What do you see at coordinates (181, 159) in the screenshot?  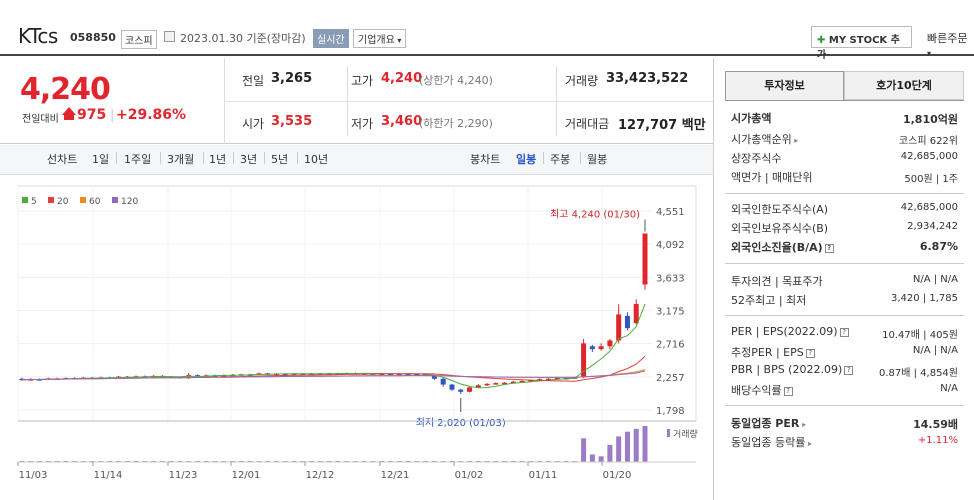 I see `period-3m: 3개월` at bounding box center [181, 159].